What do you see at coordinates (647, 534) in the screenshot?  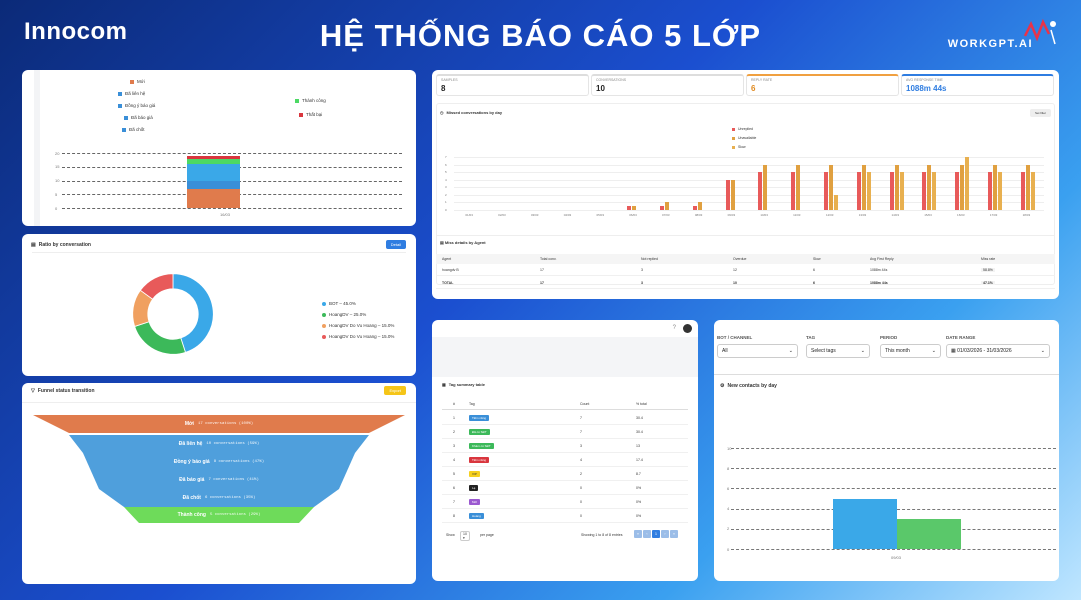 I see `pagination-button: ‹` at bounding box center [647, 534].